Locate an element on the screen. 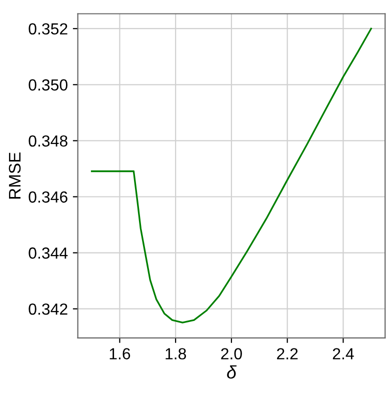  y-tick-label: 0.350 is located at coordinates (48, 85).